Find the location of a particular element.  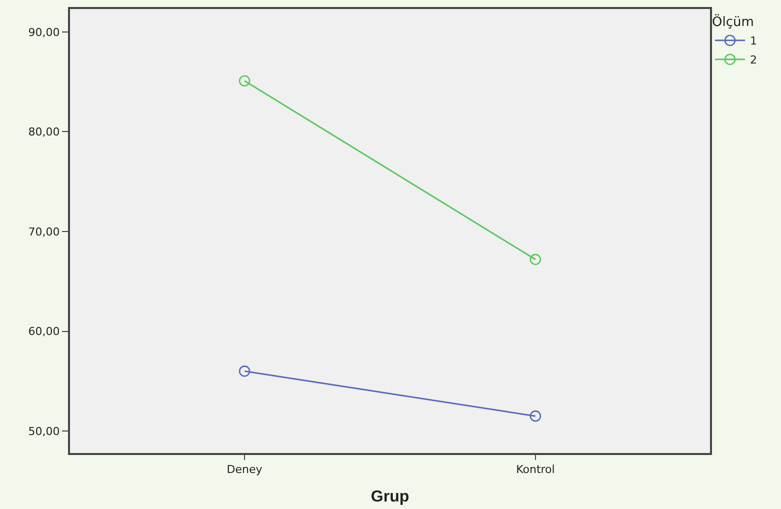

y-tick-label: 80,00 is located at coordinates (44, 132).